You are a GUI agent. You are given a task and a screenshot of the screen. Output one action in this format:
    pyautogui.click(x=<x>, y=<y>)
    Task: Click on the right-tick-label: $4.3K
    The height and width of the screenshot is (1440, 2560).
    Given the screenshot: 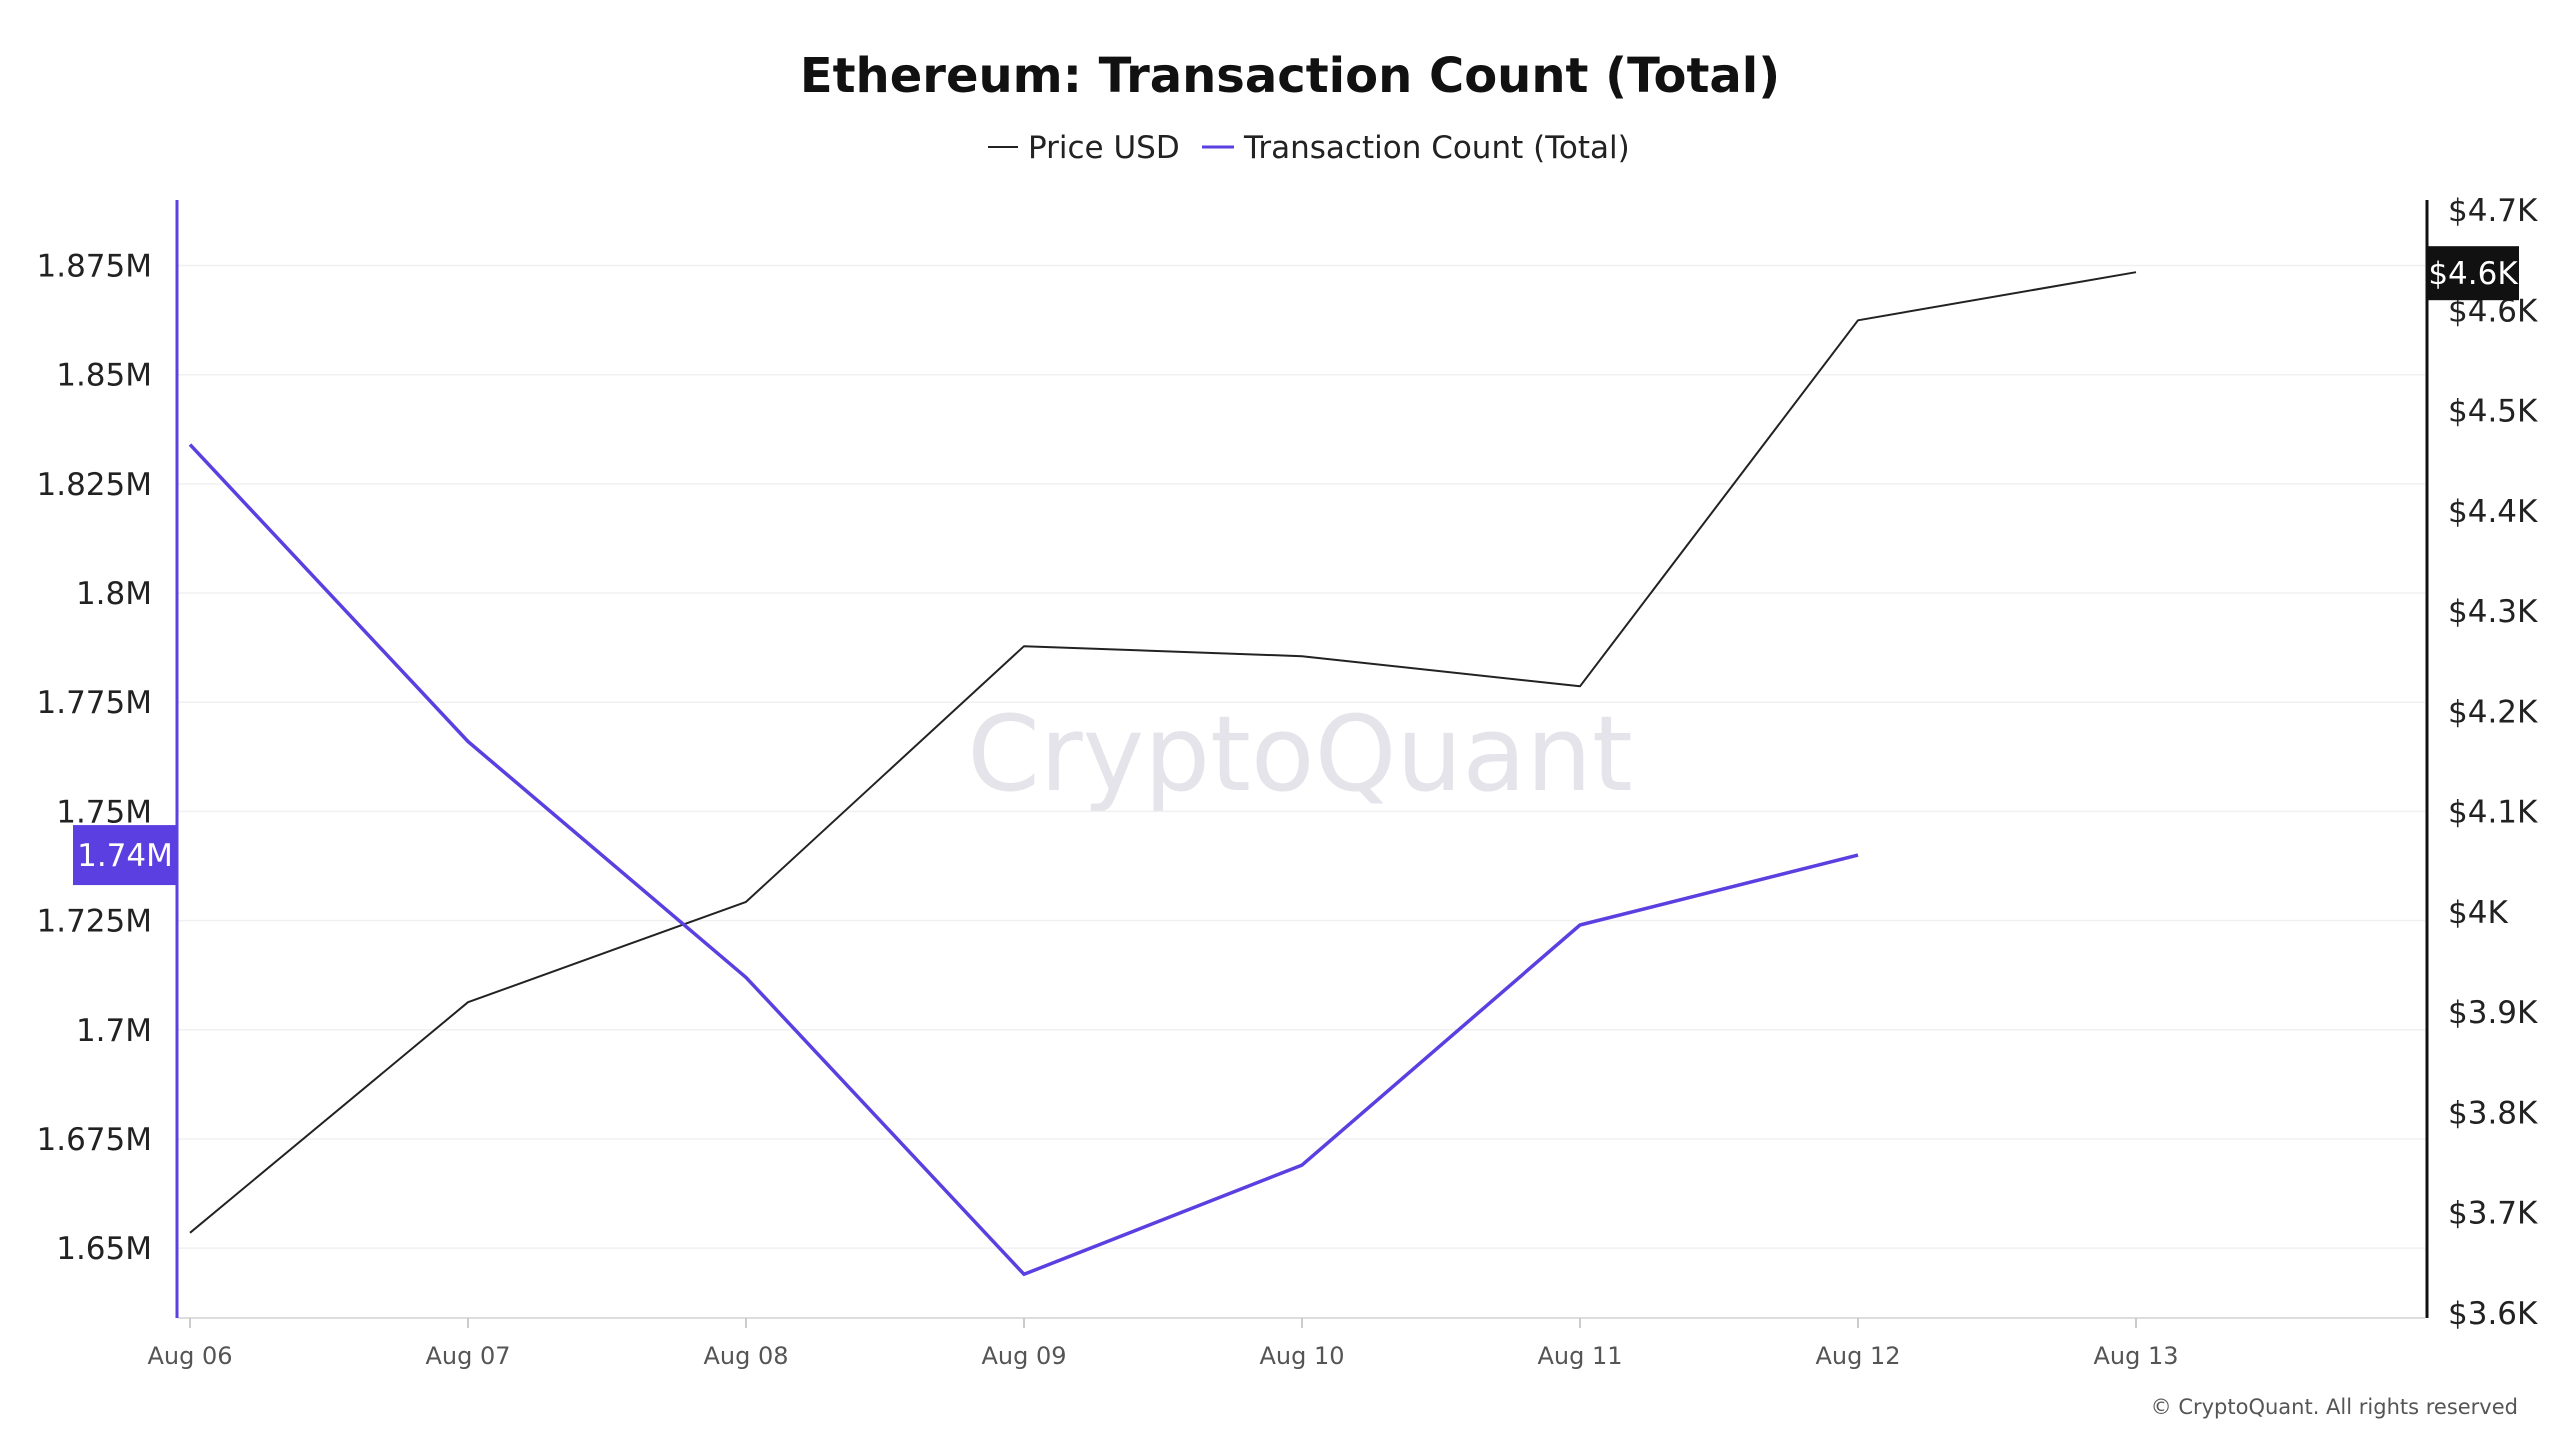 What is the action you would take?
    pyautogui.click(x=2493, y=612)
    